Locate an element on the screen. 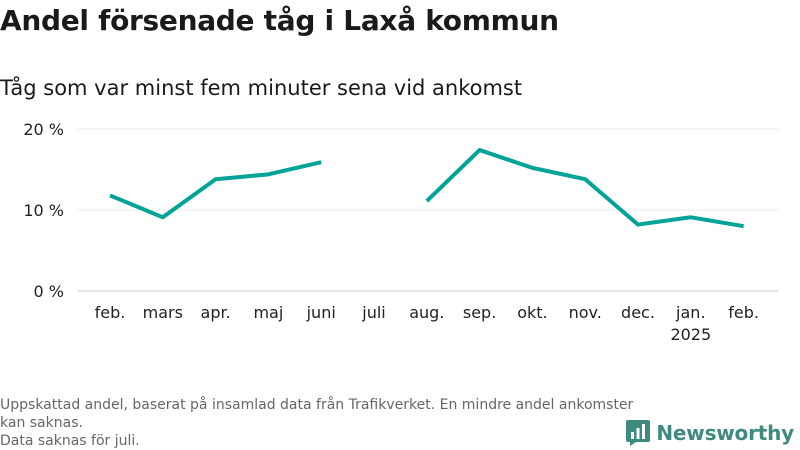 Image resolution: width=800 pixels, height=450 pixels. brand-logo: Newsworthy is located at coordinates (710, 433).